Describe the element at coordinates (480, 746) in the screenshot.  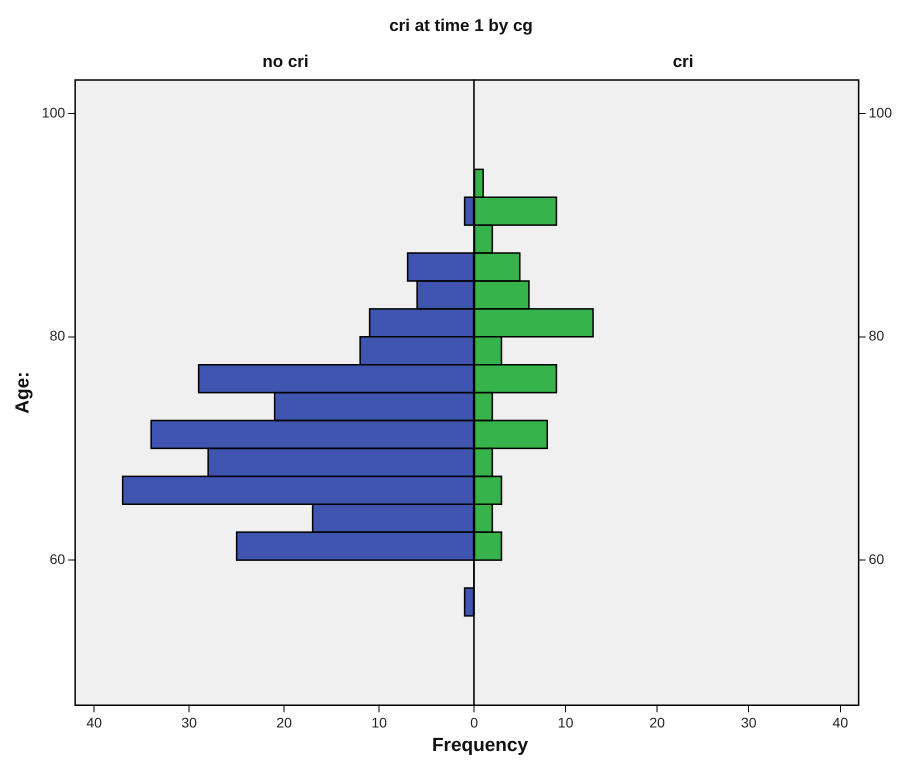
I see `x-axis-title: Frequency` at that location.